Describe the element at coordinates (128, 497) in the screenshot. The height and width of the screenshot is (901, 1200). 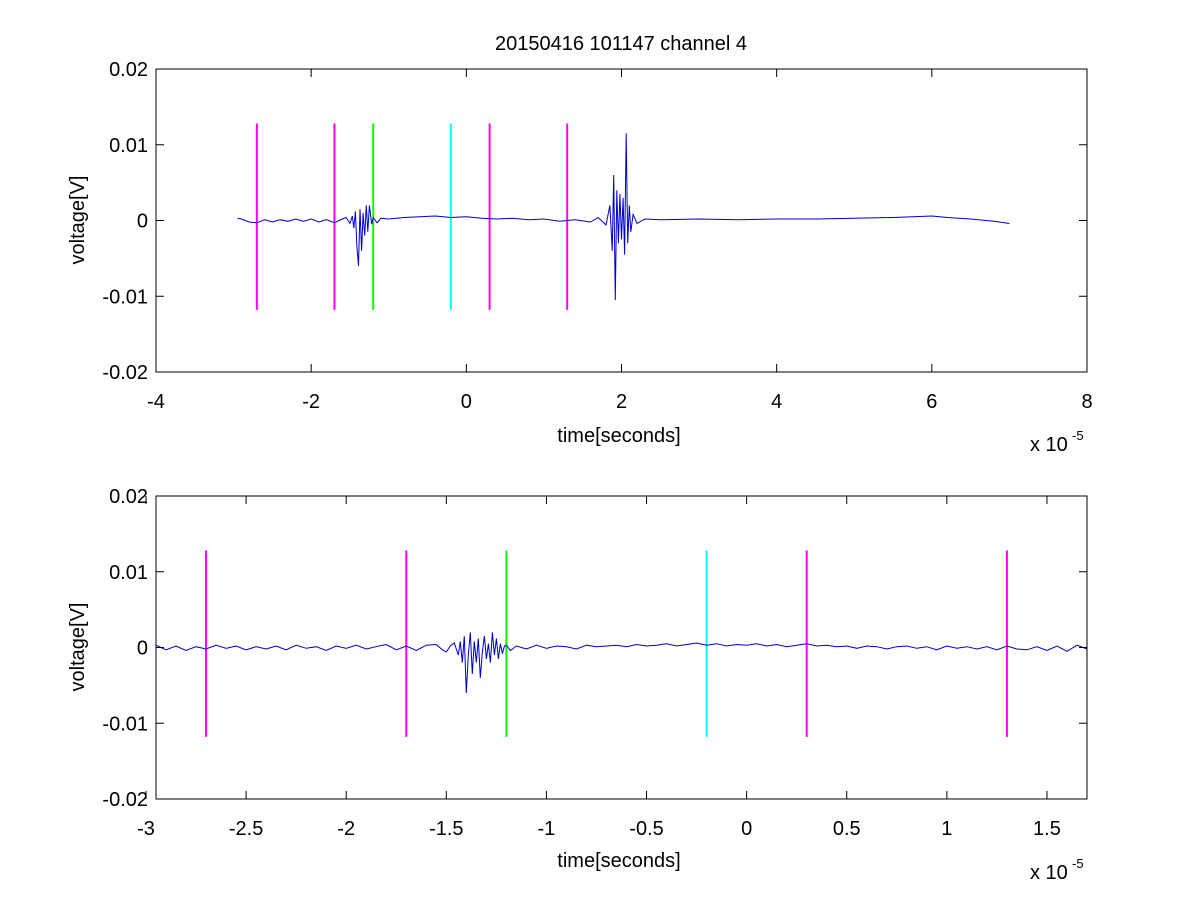
I see `bottom-y-tick-label: 0.02` at that location.